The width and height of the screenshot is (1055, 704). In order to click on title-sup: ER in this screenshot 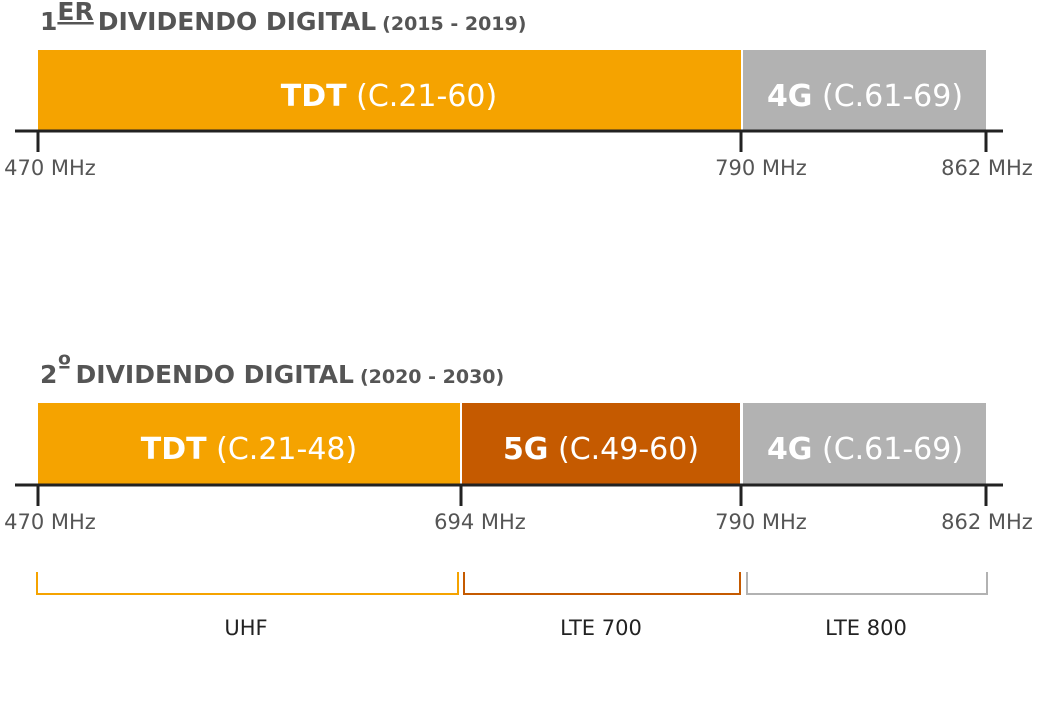, I will do `click(75, 13)`.